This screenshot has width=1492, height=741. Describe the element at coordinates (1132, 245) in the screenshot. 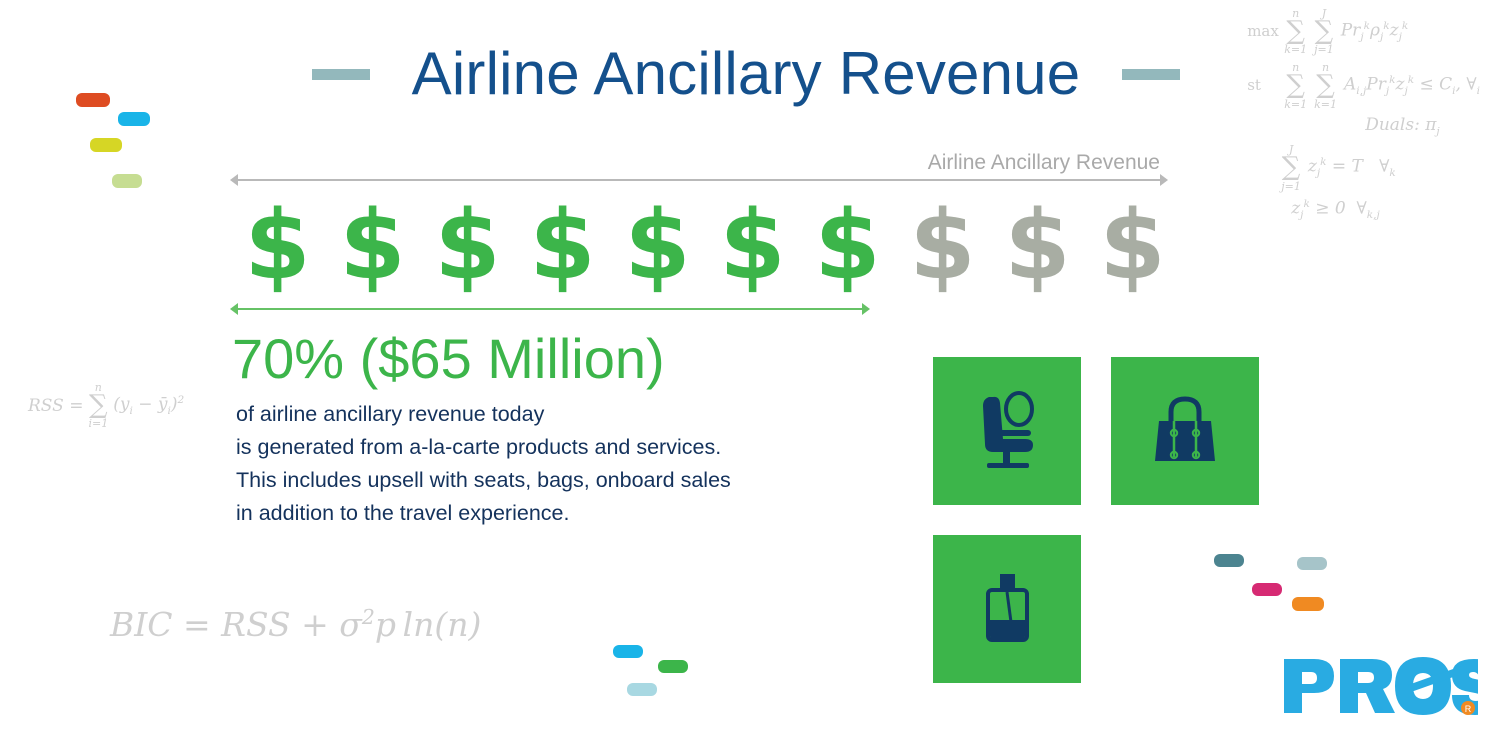

I see `dollar-symbol-10: $` at that location.